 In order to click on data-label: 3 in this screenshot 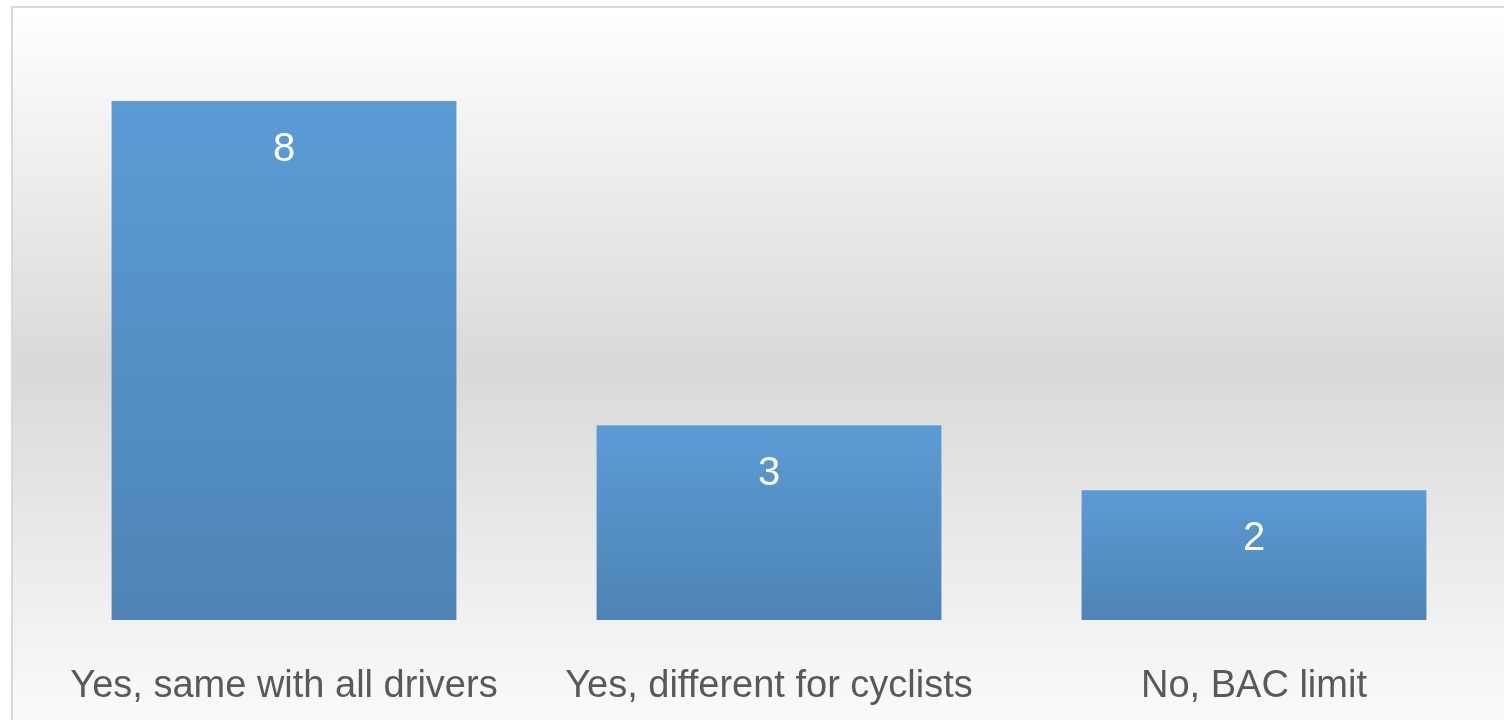, I will do `click(769, 471)`.